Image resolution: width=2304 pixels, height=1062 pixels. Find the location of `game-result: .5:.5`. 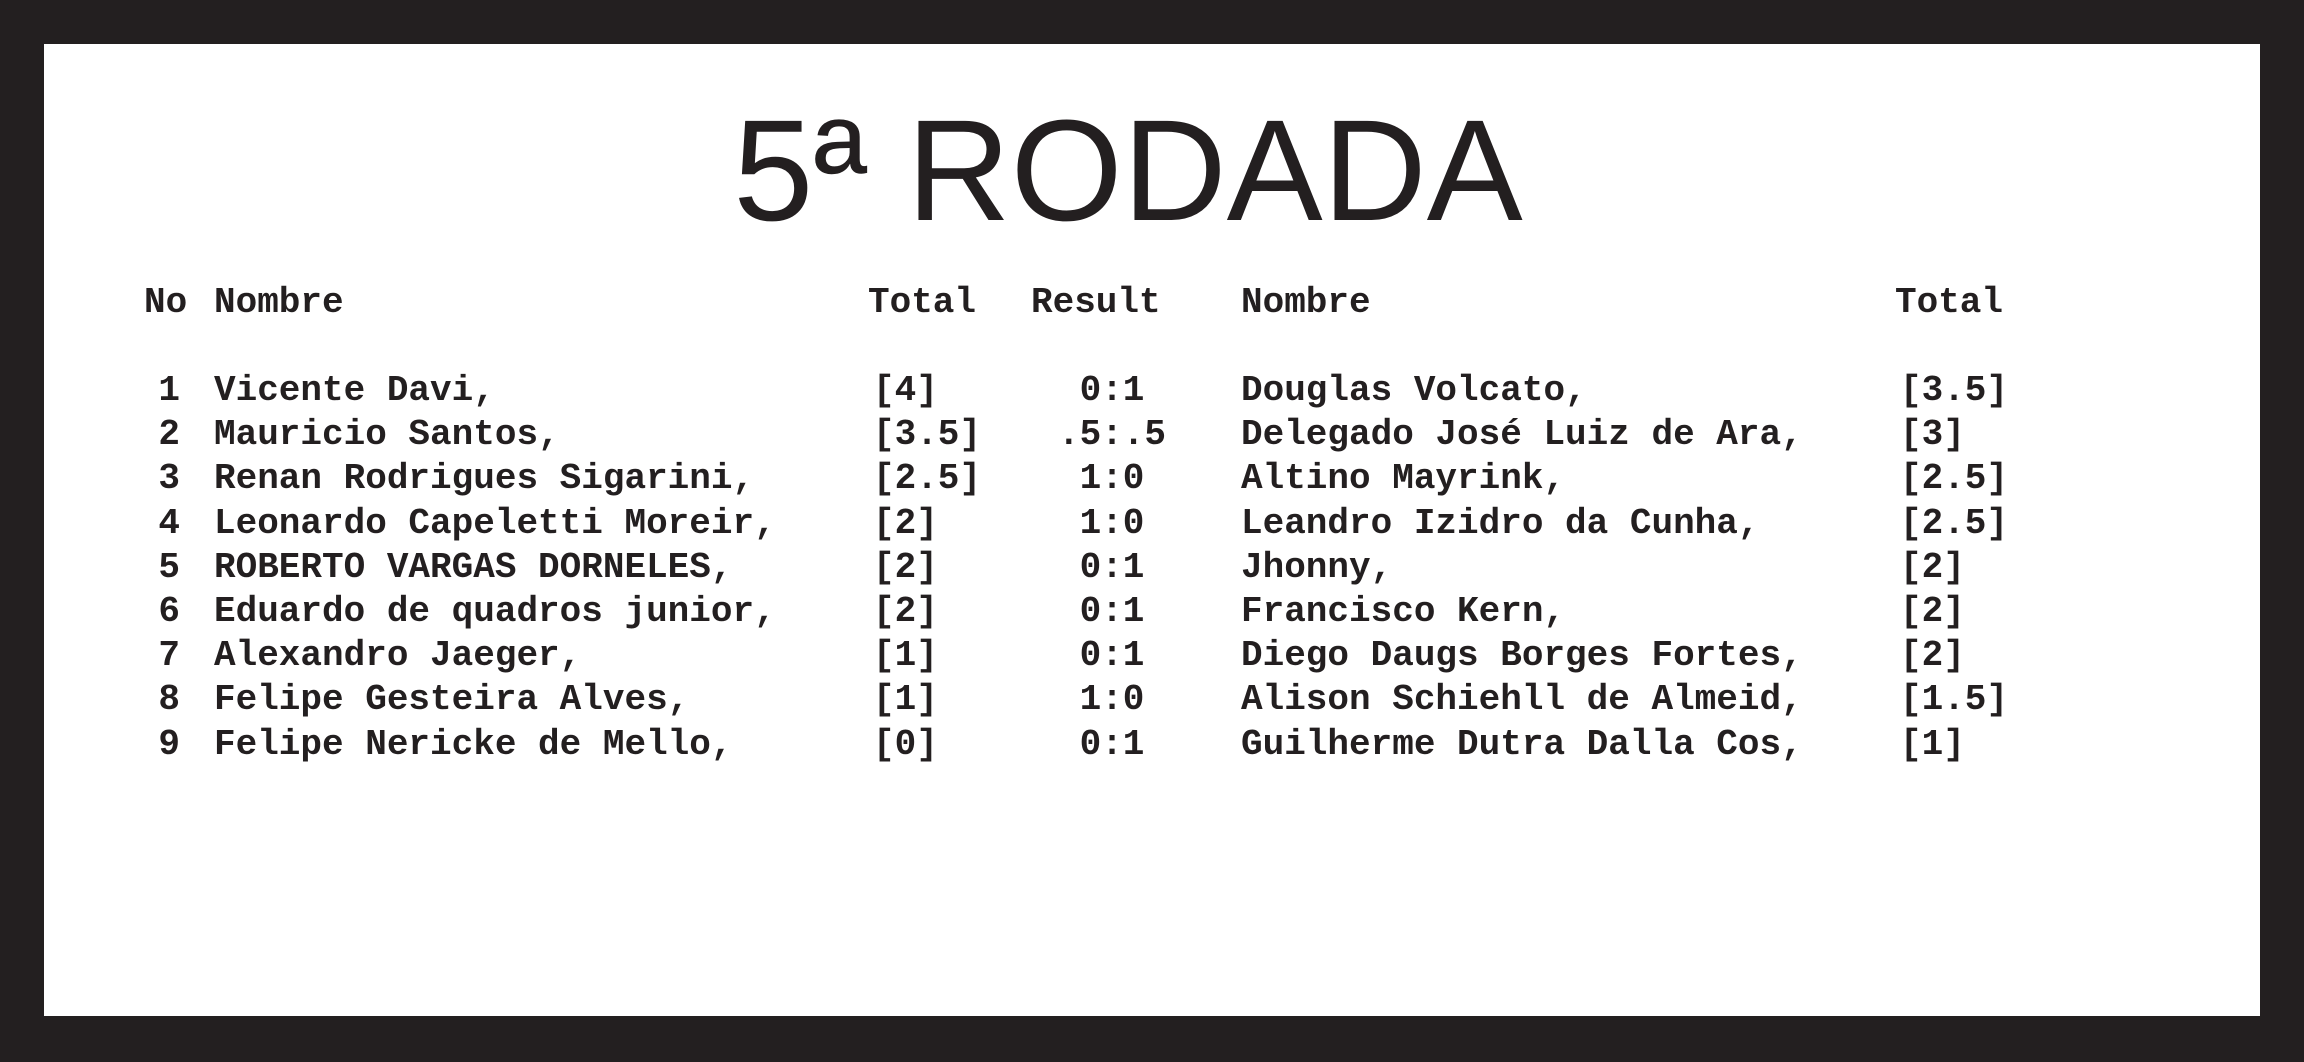

game-result: .5:.5 is located at coordinates (1112, 435).